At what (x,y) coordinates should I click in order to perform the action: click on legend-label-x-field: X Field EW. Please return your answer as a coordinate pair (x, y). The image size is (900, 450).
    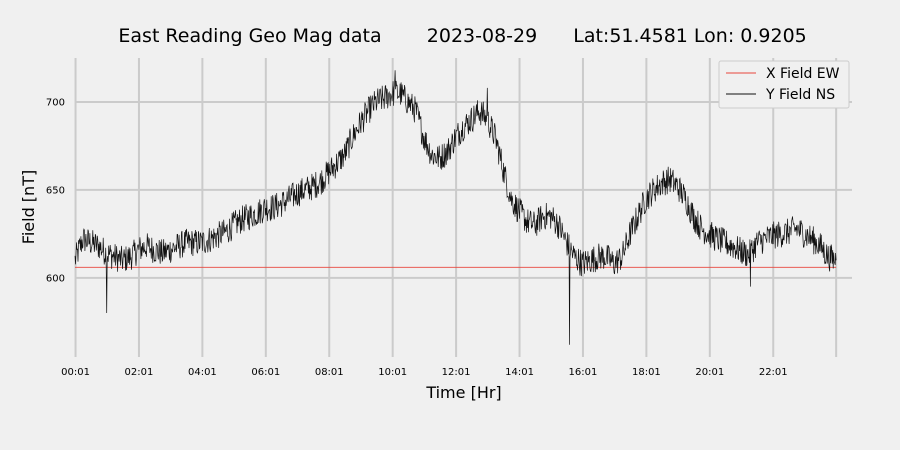
    Looking at the image, I should click on (803, 74).